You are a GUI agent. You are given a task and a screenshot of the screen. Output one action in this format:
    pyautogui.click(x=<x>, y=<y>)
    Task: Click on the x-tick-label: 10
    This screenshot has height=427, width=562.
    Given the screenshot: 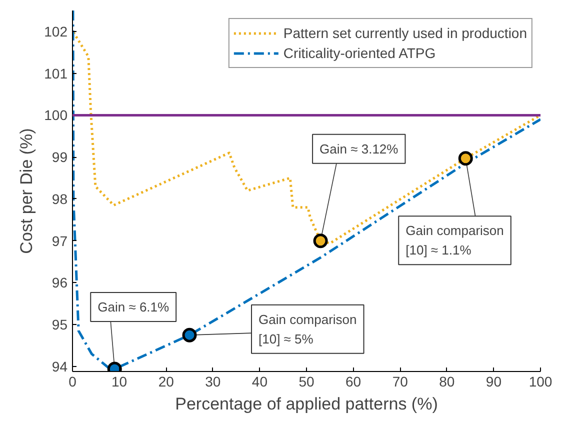 What is the action you would take?
    pyautogui.click(x=120, y=382)
    